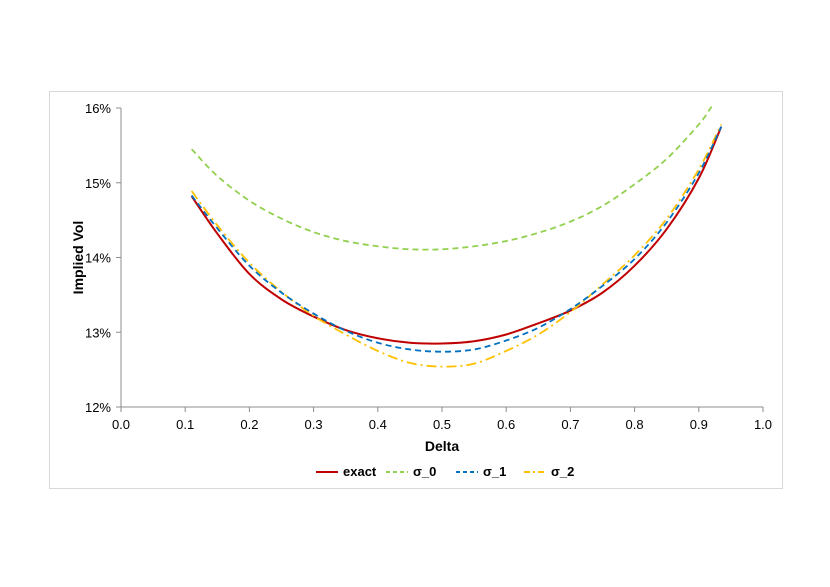  I want to click on x-tick-label: 0.5, so click(442, 424).